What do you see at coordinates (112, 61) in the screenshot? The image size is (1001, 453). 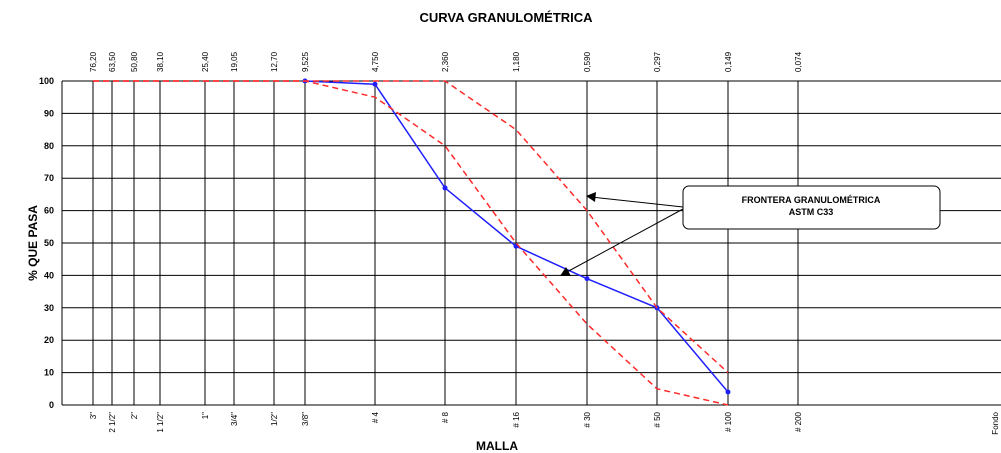 I see `x-top-tick-label: 63,50` at bounding box center [112, 61].